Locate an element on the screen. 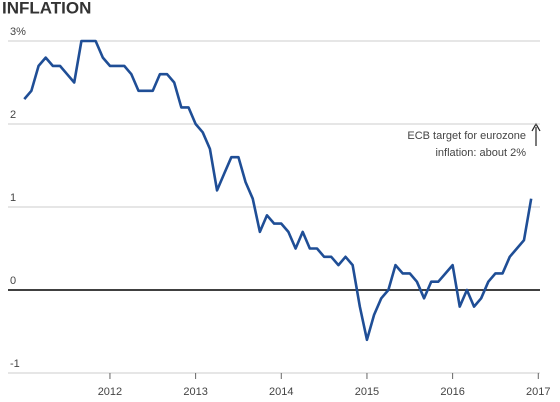 This screenshot has width=560, height=402. x-tick-label: 2012 is located at coordinates (110, 392).